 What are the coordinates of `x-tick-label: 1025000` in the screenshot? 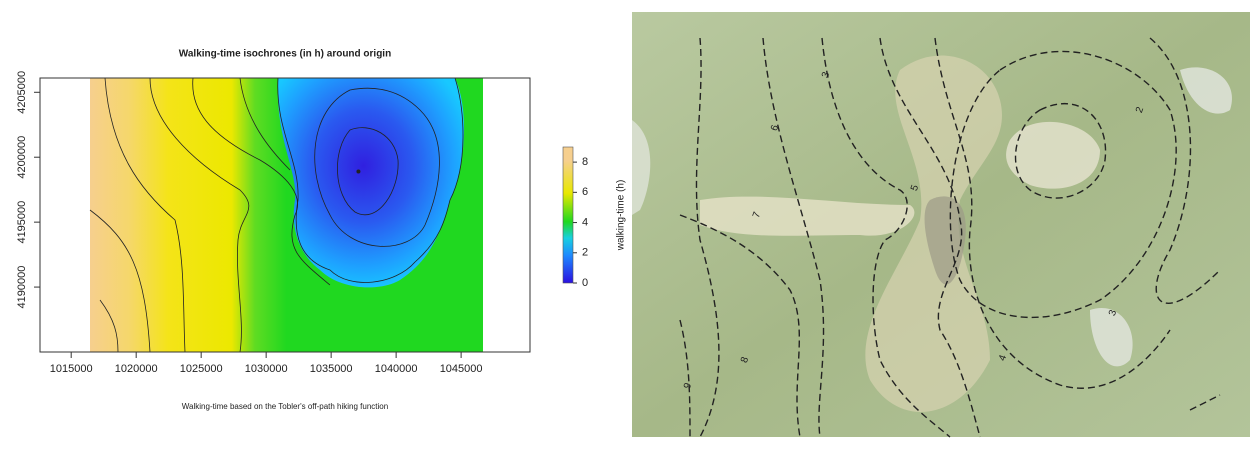 It's located at (201, 369).